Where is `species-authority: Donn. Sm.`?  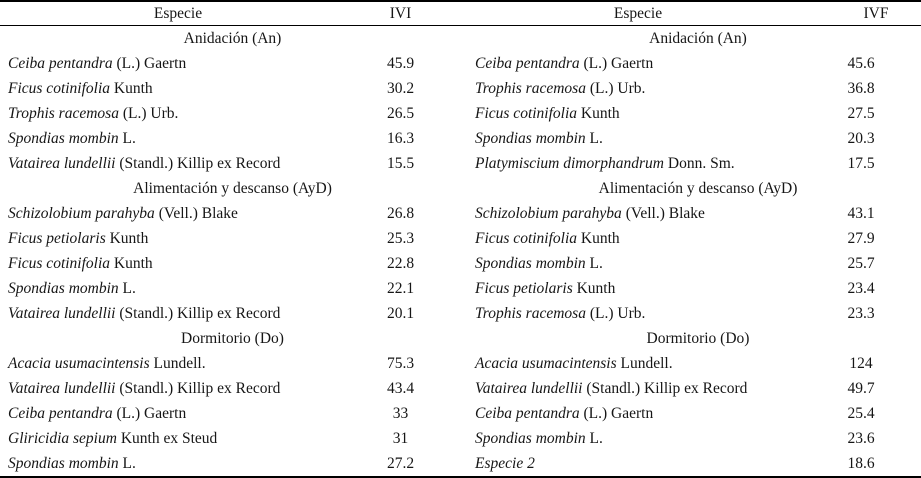 species-authority: Donn. Sm. is located at coordinates (701, 163).